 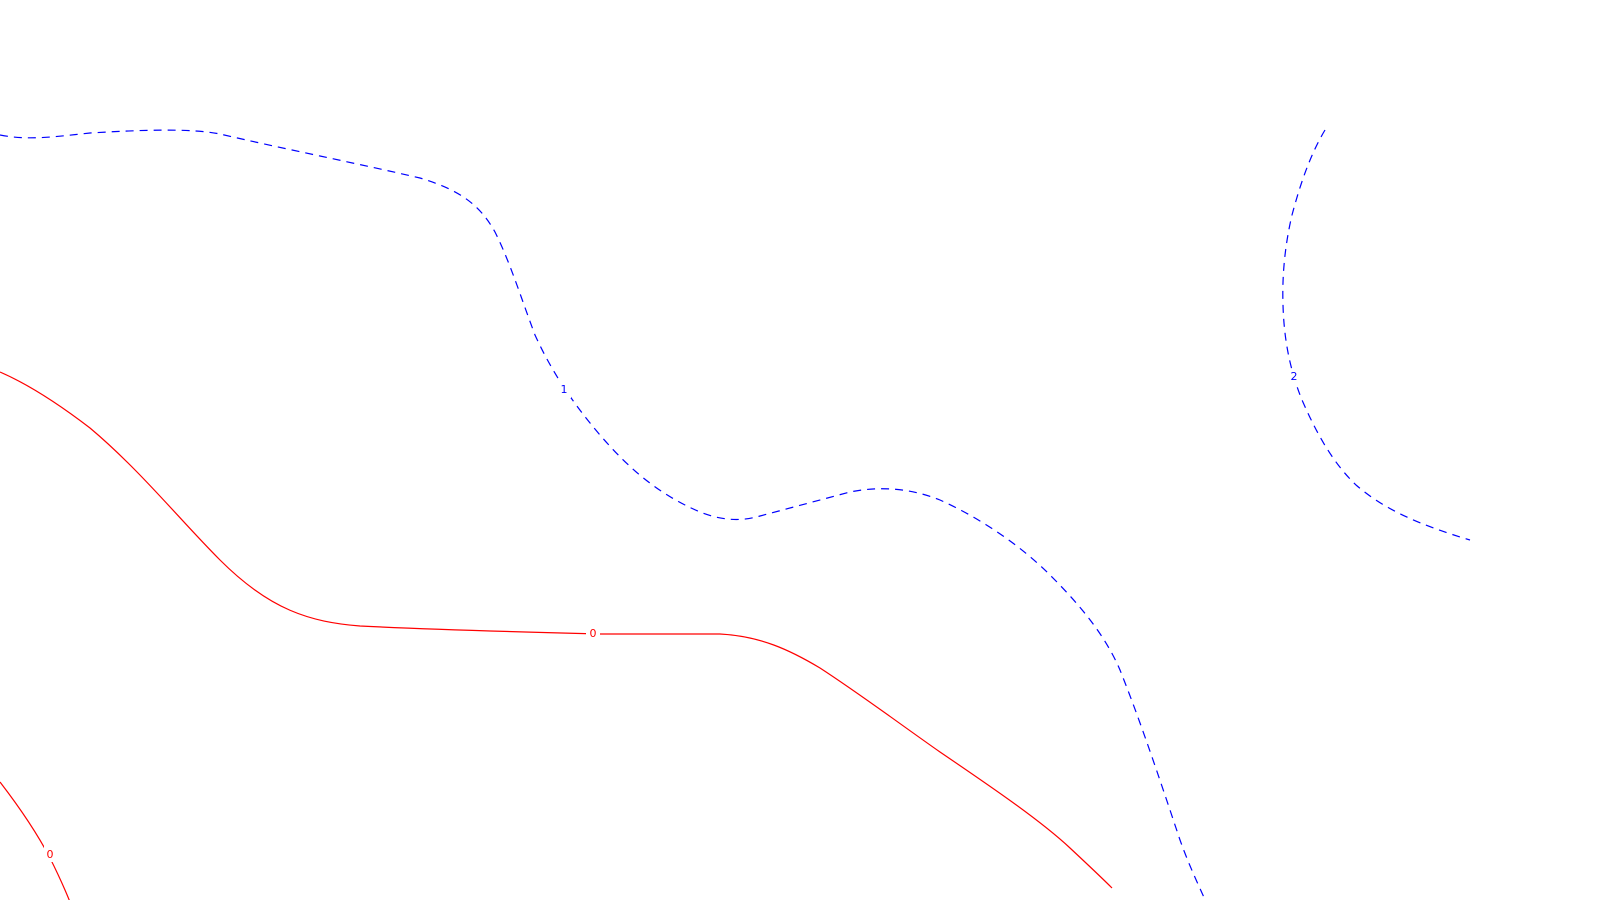 I want to click on contour-line-level-0-corner: 0, so click(x=35, y=840).